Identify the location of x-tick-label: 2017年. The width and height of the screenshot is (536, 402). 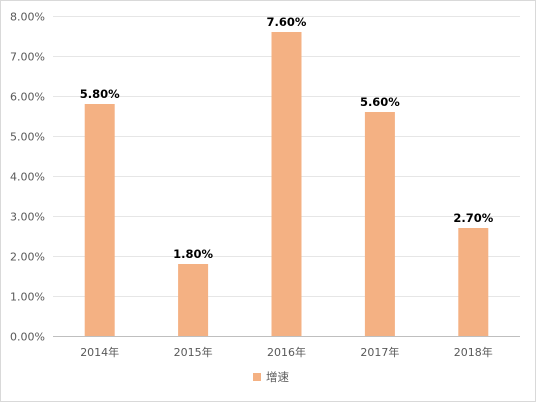
(379, 352).